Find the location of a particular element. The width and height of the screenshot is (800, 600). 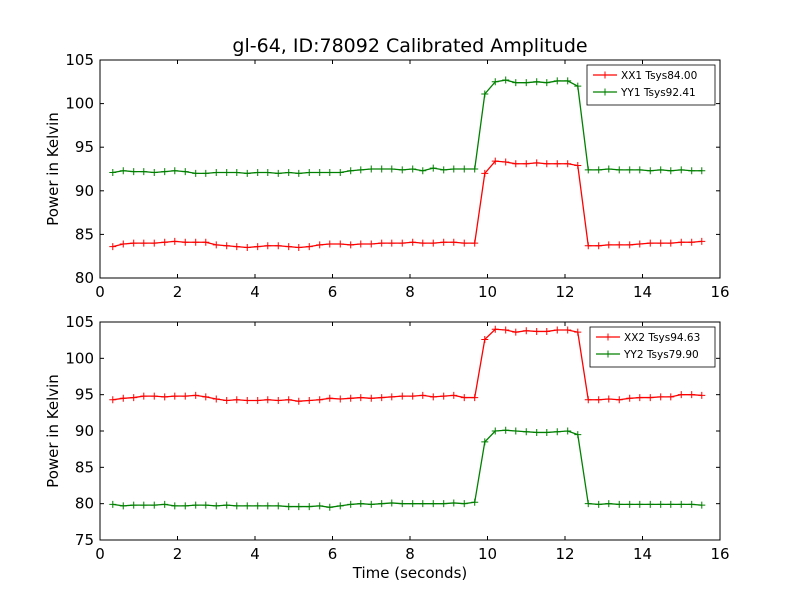

y-axis-label: Power in Kelvin is located at coordinates (53, 431).